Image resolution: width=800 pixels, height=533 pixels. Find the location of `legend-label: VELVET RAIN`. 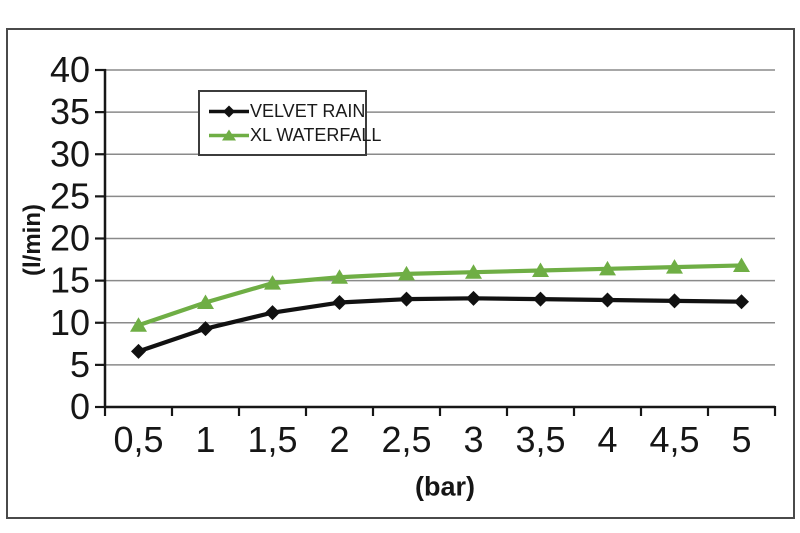

legend-label: VELVET RAIN is located at coordinates (308, 110).